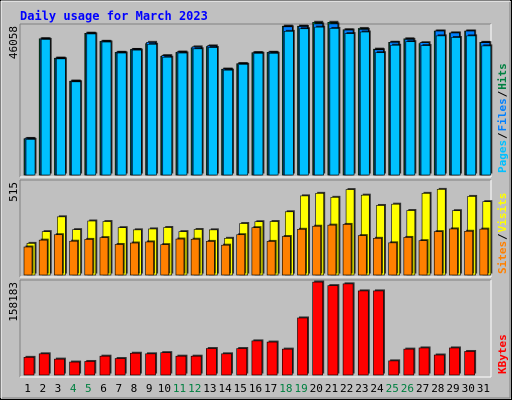 Image resolution: width=512 pixels, height=400 pixels. Describe the element at coordinates (300, 388) in the screenshot. I see `day-label: 19` at that location.